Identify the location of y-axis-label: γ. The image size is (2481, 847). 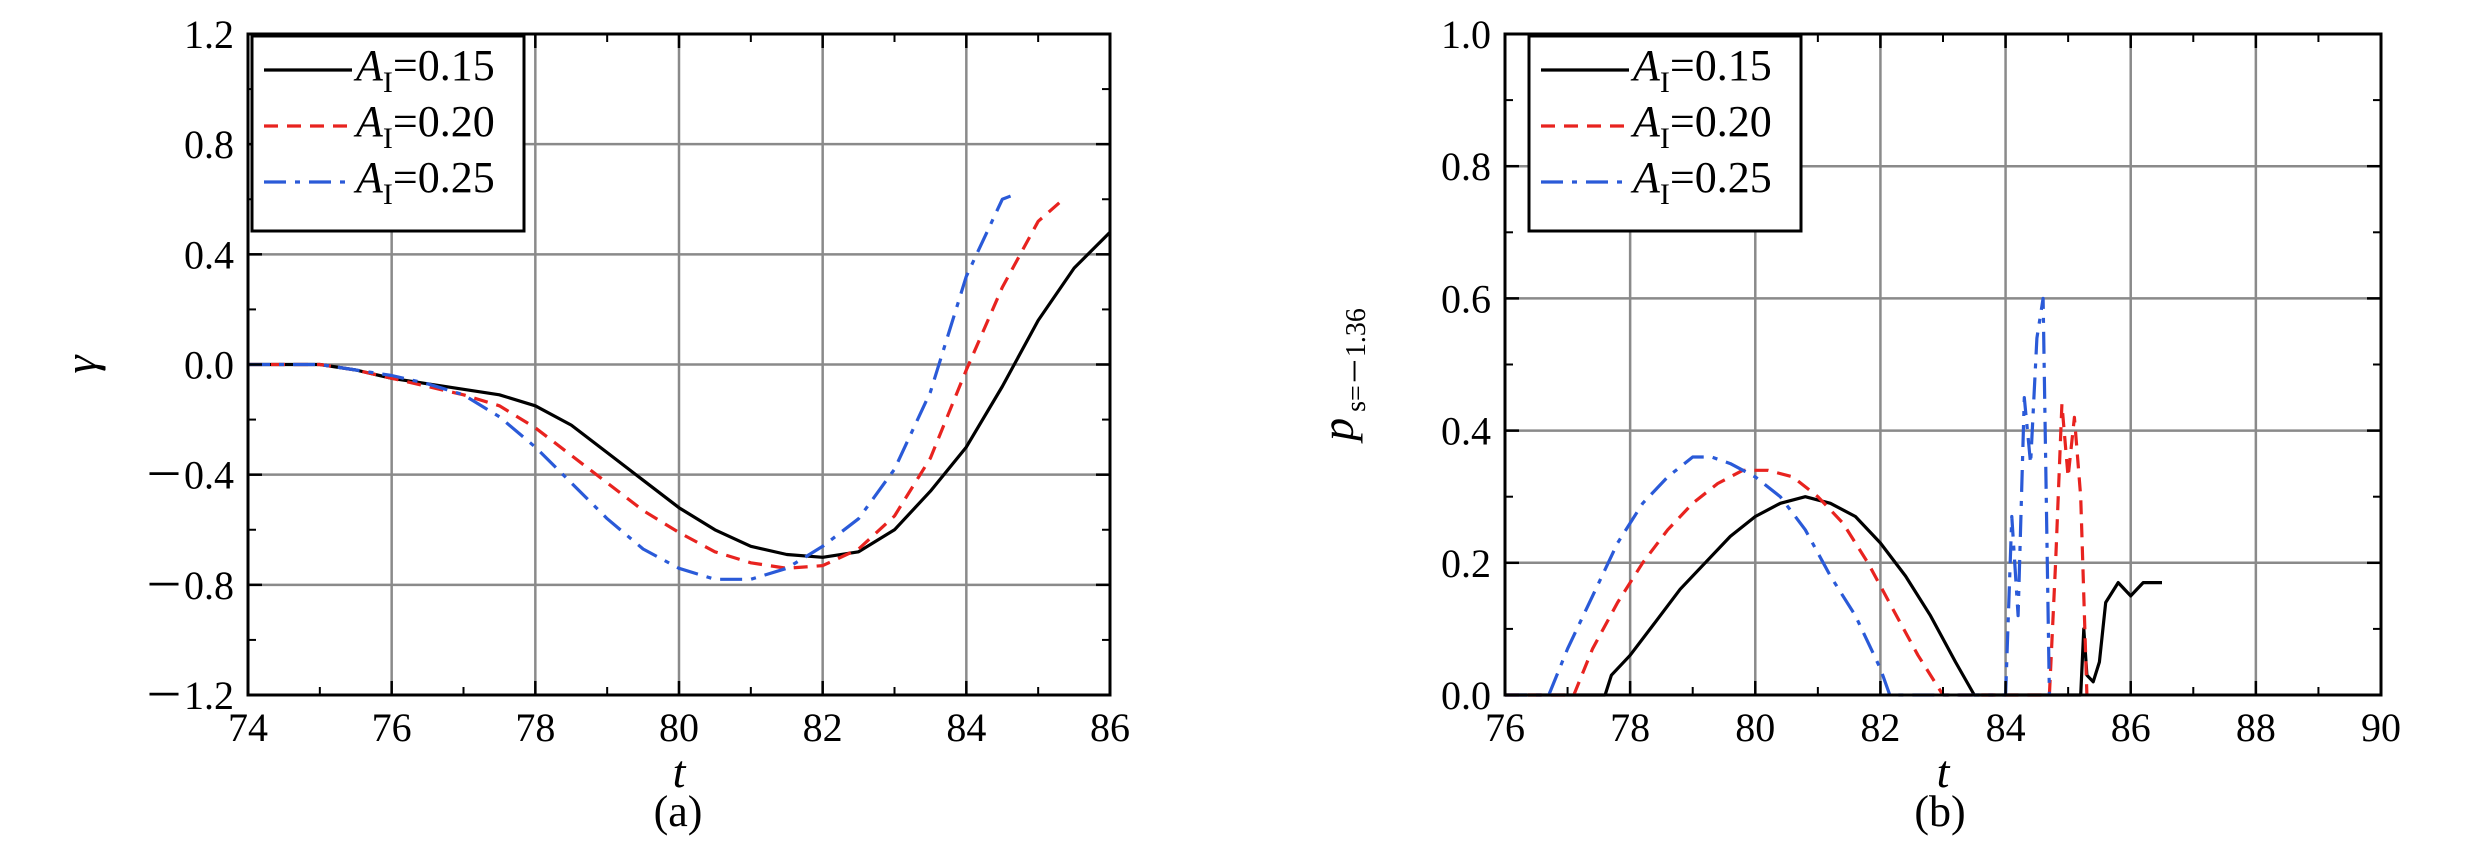
(80, 364).